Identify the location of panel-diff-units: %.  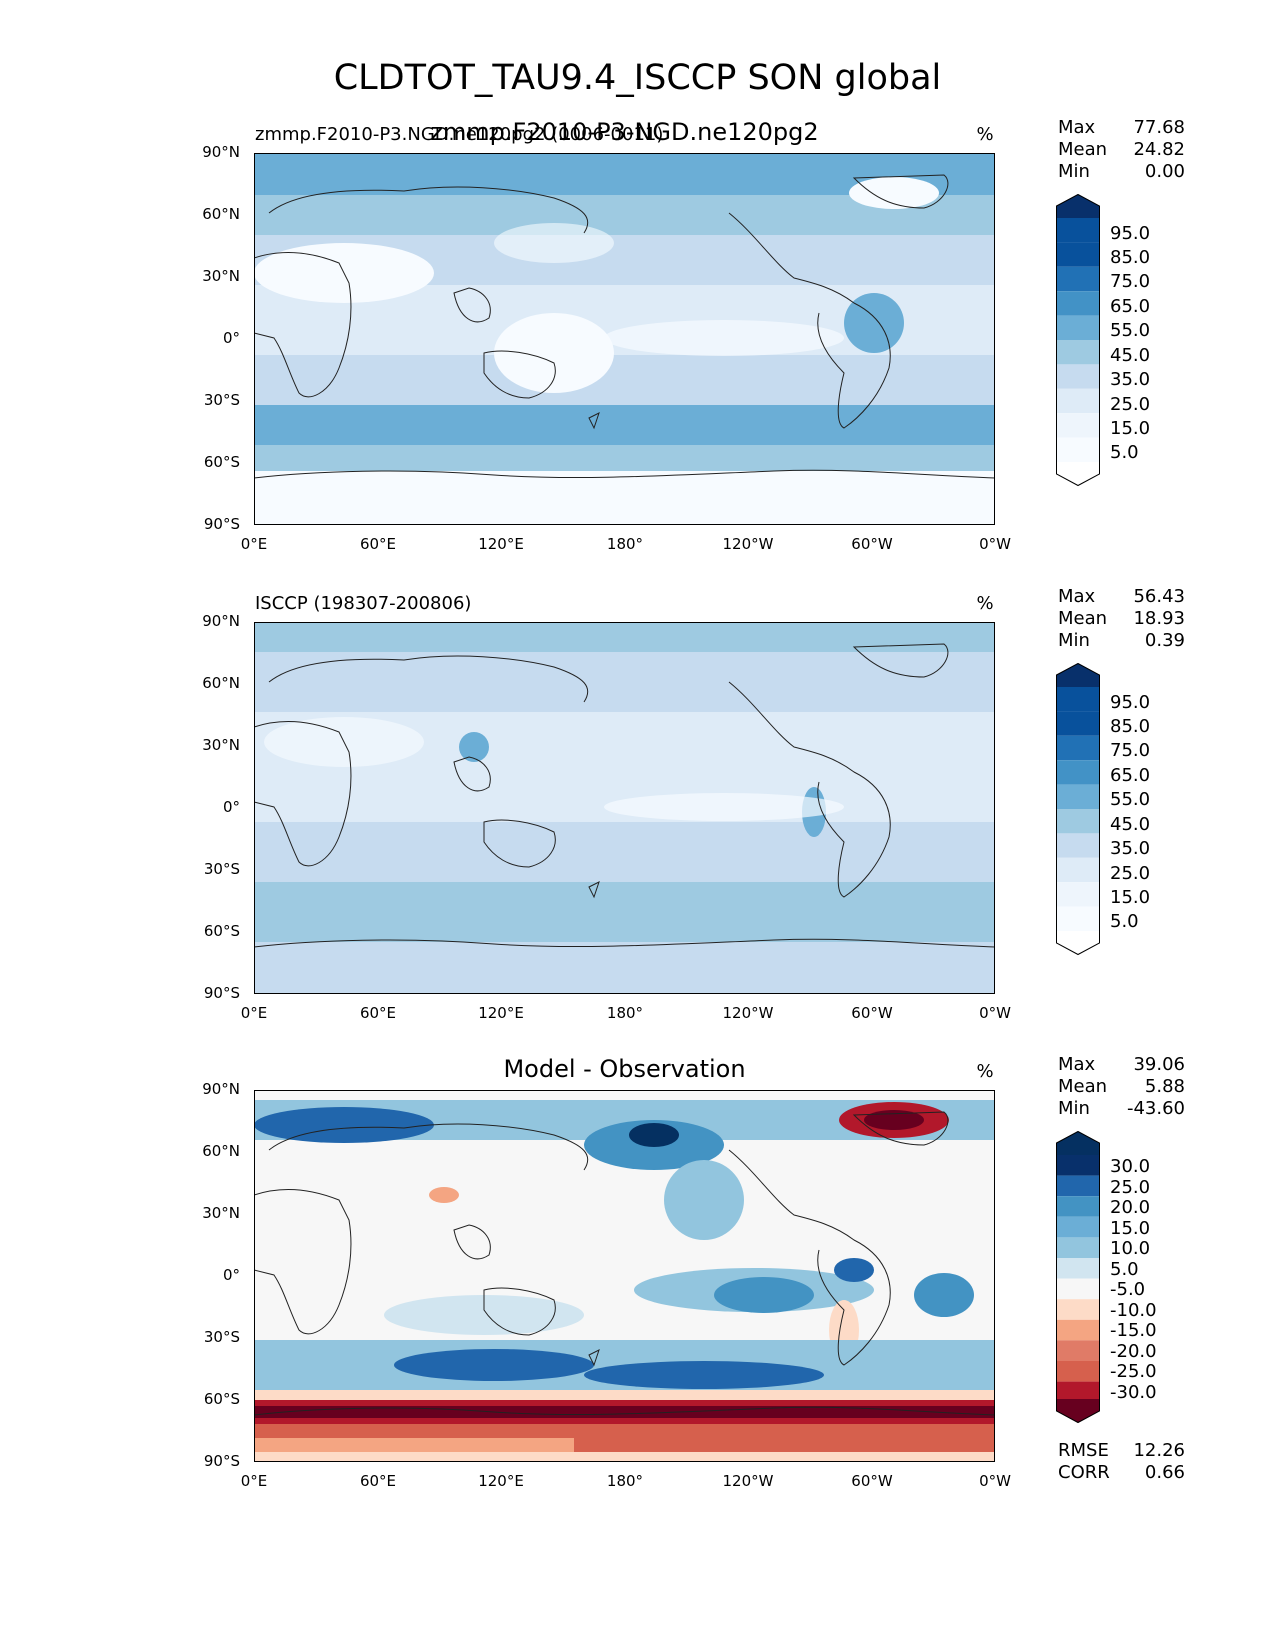
(985, 1071).